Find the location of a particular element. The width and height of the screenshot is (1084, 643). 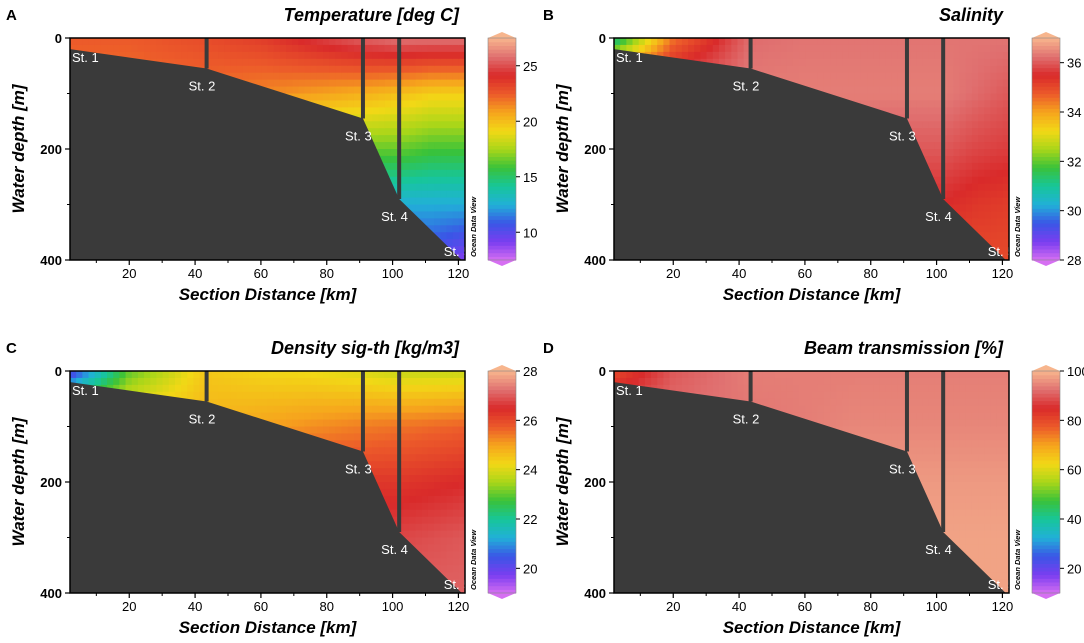

station-label: St. 4 is located at coordinates (938, 216).